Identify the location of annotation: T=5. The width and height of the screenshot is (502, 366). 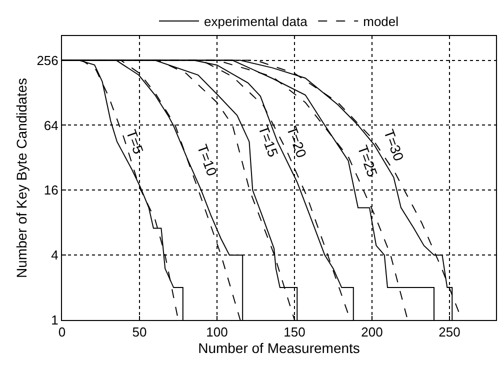
(135, 141).